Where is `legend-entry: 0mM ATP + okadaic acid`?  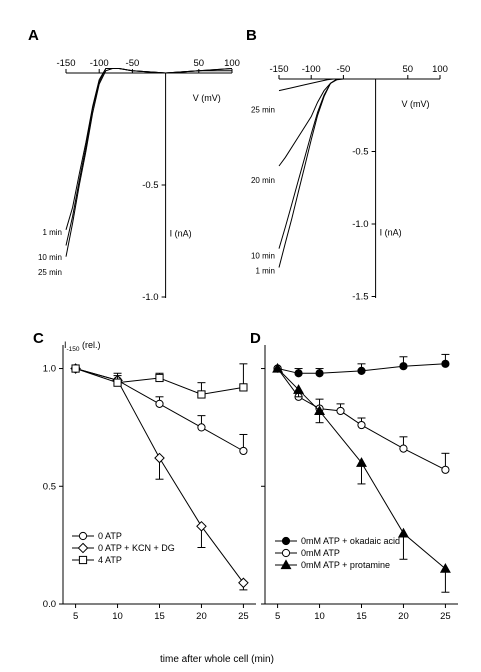 legend-entry: 0mM ATP + okadaic acid is located at coordinates (350, 541).